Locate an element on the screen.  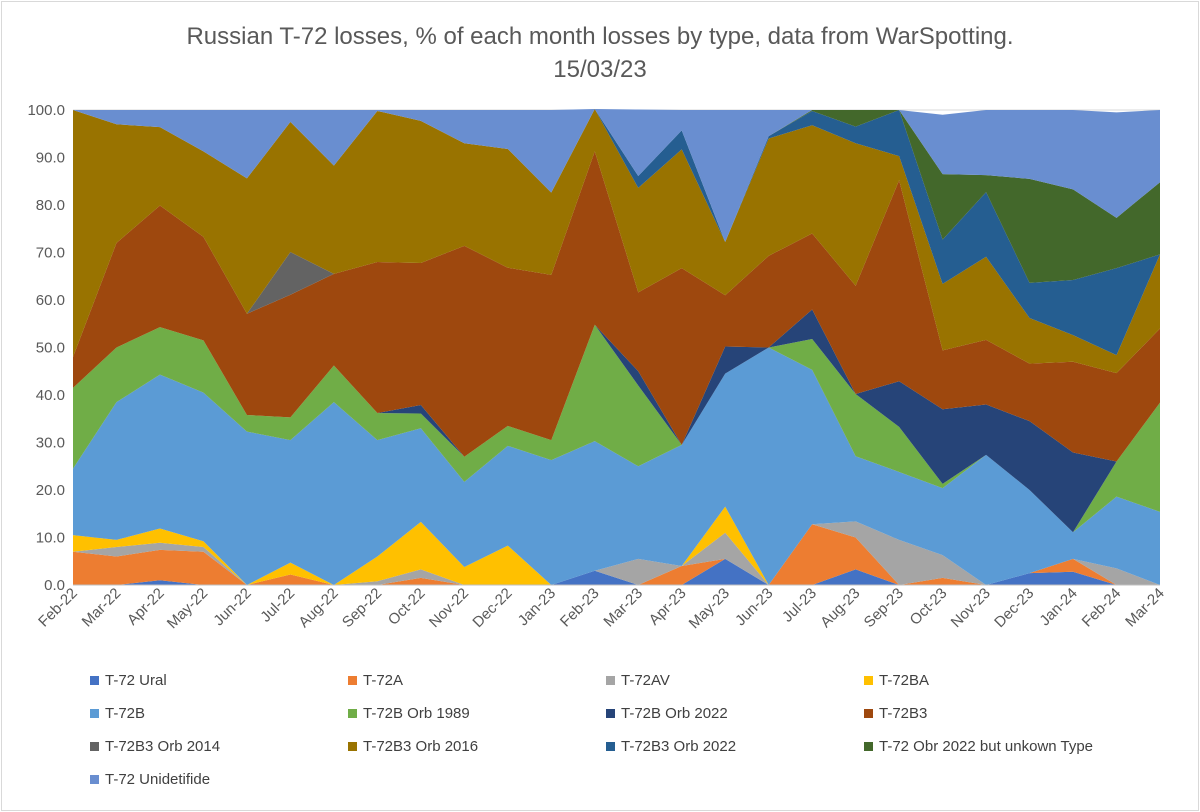
legend-item: T-72B3 Orb 2014 is located at coordinates (155, 746).